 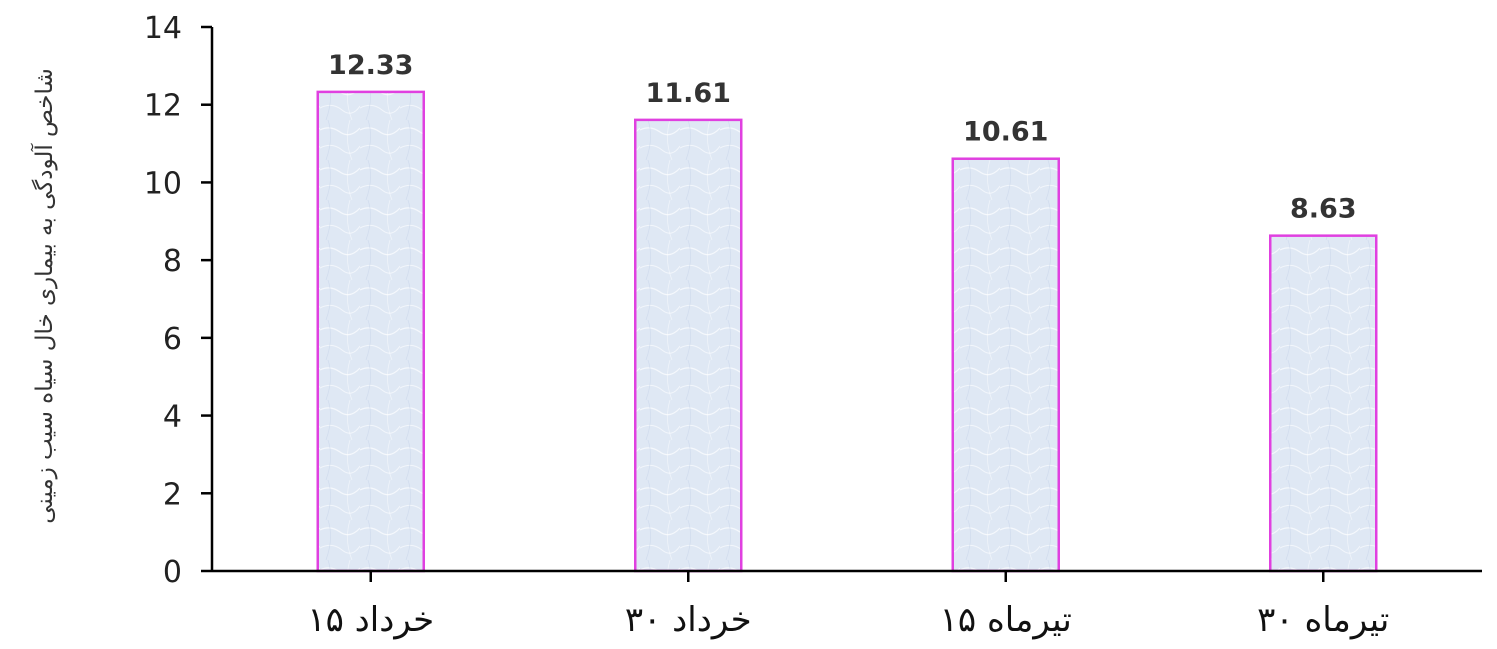 What do you see at coordinates (163, 183) in the screenshot?
I see `y-tick-label: 10` at bounding box center [163, 183].